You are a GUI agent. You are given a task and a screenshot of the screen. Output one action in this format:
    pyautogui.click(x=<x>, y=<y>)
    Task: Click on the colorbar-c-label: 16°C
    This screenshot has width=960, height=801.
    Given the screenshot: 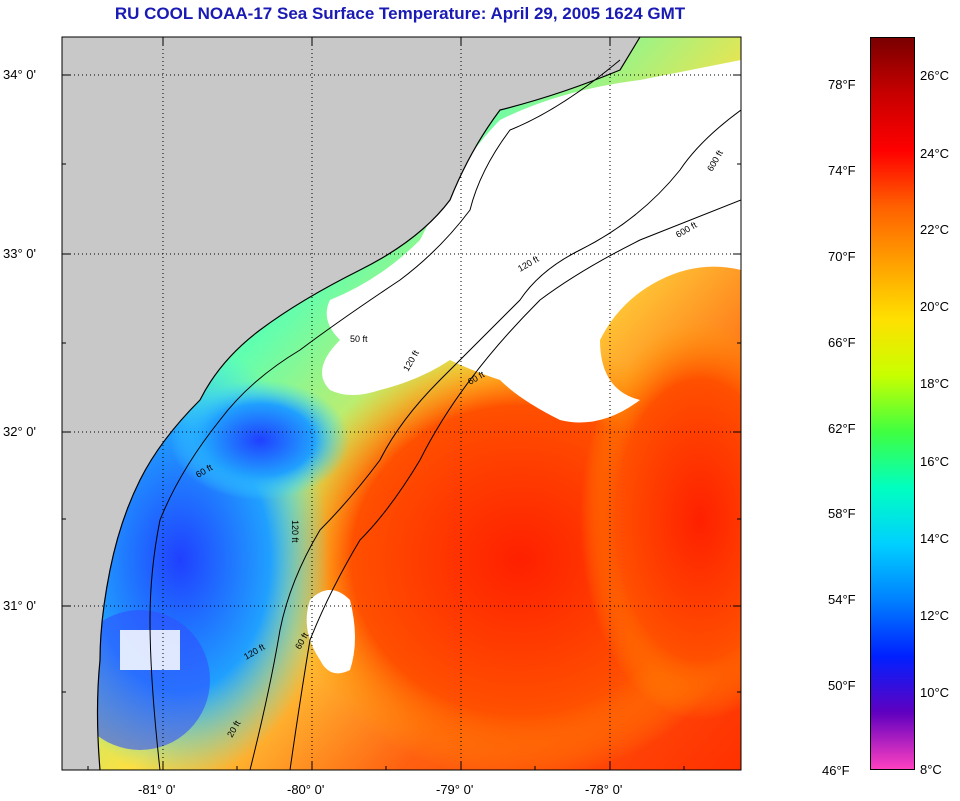 What is the action you would take?
    pyautogui.click(x=935, y=461)
    